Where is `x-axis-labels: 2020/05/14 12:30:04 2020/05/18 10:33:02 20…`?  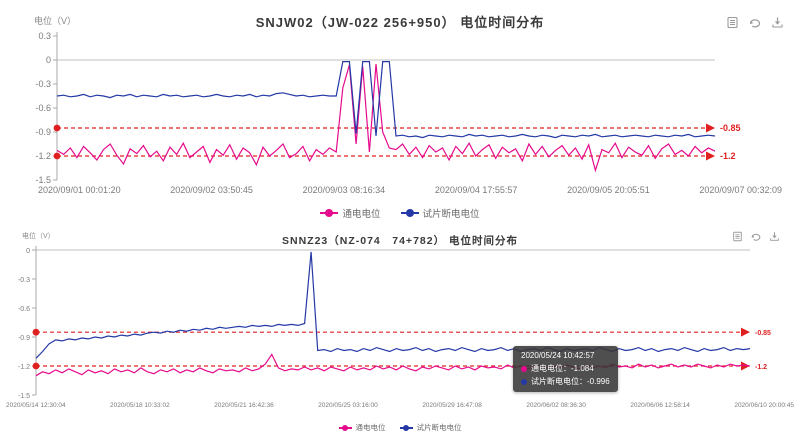 x-axis-labels: 2020/05/14 12:30:04 2020/05/18 10:33:02 20… is located at coordinates (400, 405).